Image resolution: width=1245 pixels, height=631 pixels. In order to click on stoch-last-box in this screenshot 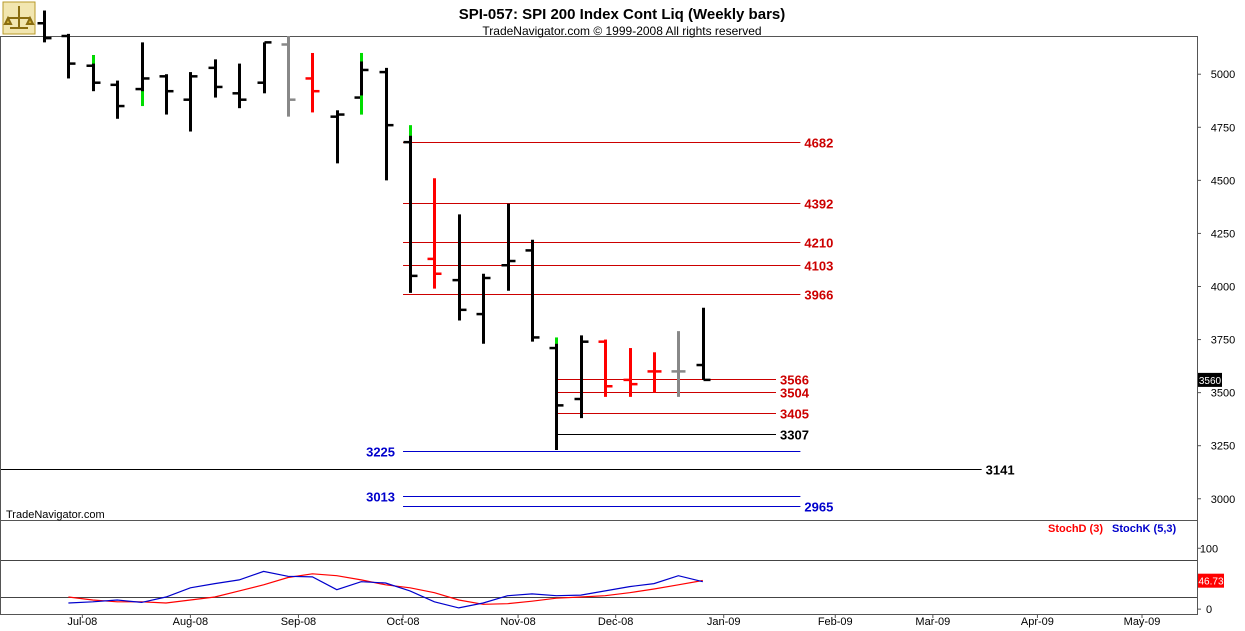, I will do `click(1211, 580)`.